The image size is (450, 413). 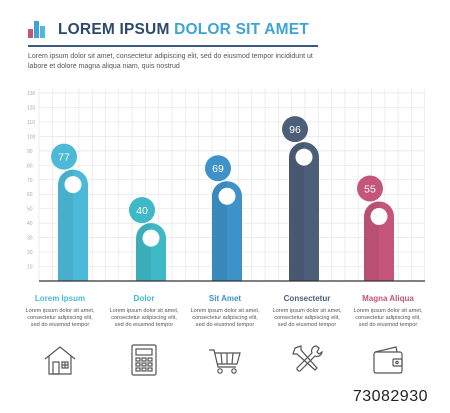 I want to click on title-underline, so click(x=173, y=46).